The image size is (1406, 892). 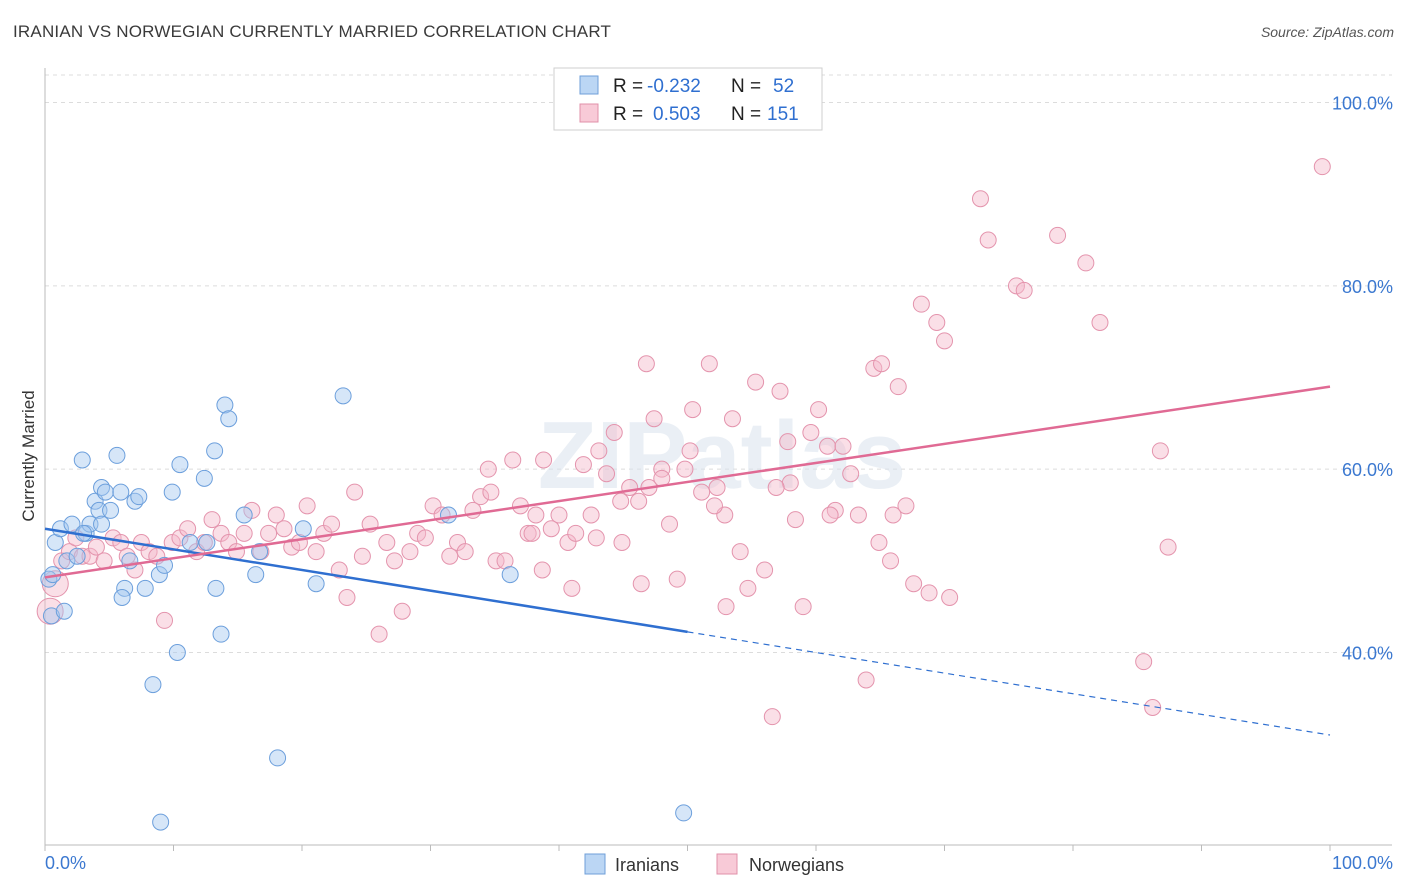 What do you see at coordinates (65, 863) in the screenshot?
I see `x-tick-label-0: 0.0%` at bounding box center [65, 863].